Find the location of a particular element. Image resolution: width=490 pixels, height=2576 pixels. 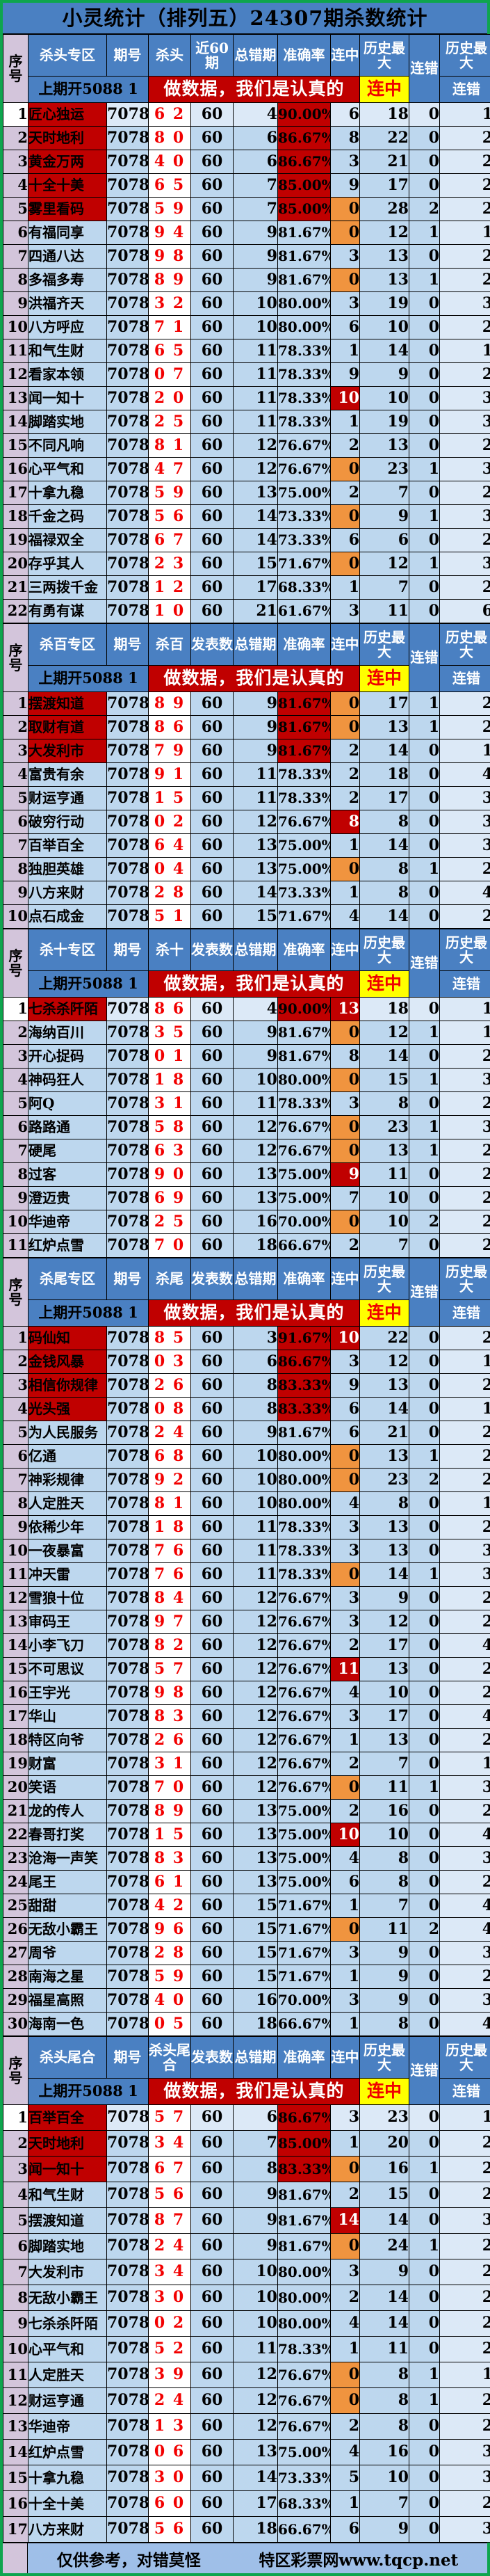

cell-history-max-streak: 16 is located at coordinates (384, 1811).